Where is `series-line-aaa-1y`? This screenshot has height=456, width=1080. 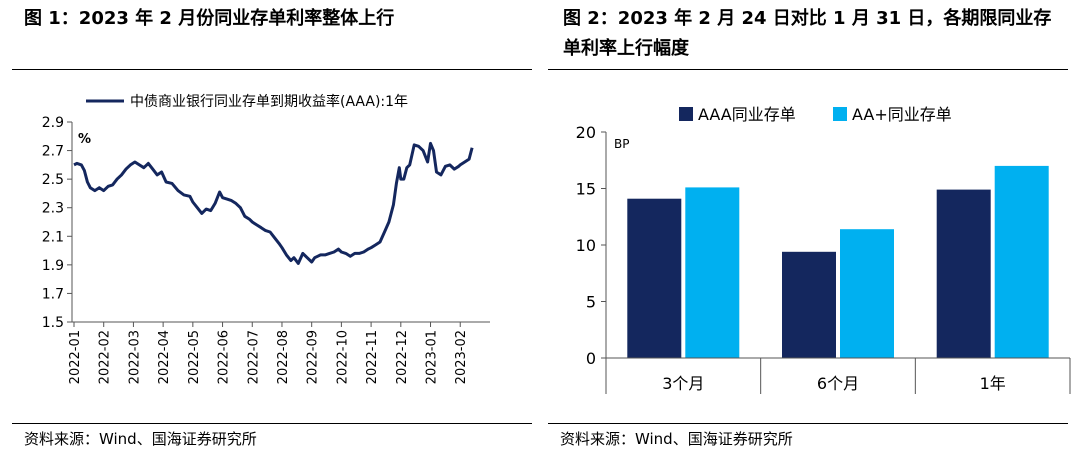
series-line-aaa-1y is located at coordinates (273, 203).